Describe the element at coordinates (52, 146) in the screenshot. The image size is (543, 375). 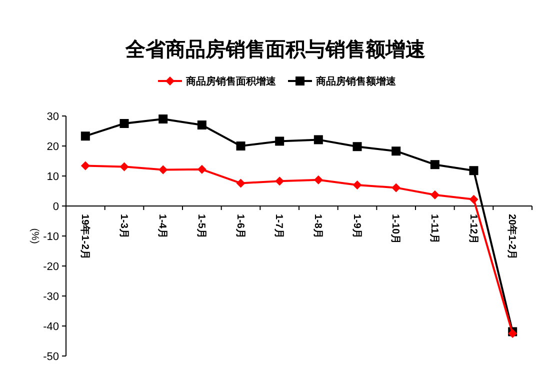
I see `y-tick-label: 20` at that location.